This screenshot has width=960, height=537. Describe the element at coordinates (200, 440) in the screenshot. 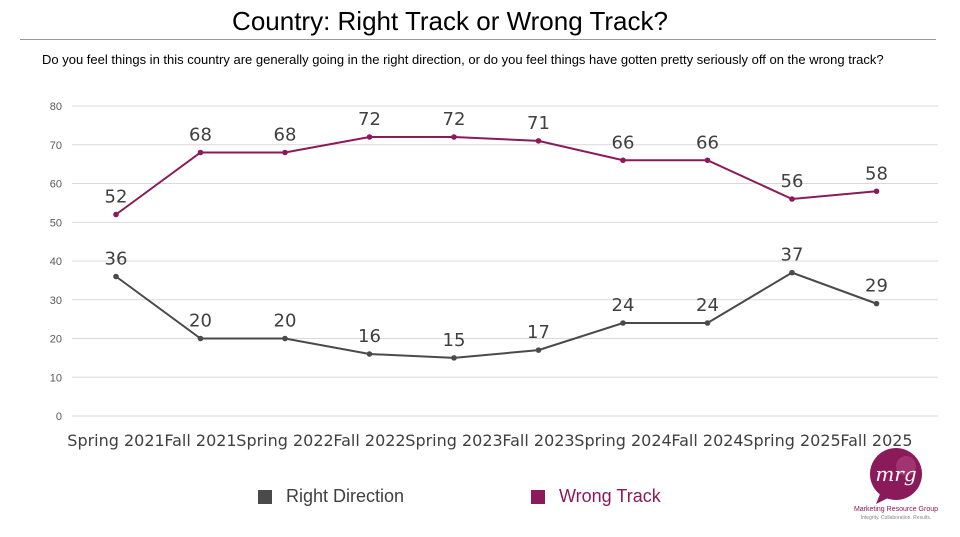

I see `x-tick-label: Fall 2021` at that location.